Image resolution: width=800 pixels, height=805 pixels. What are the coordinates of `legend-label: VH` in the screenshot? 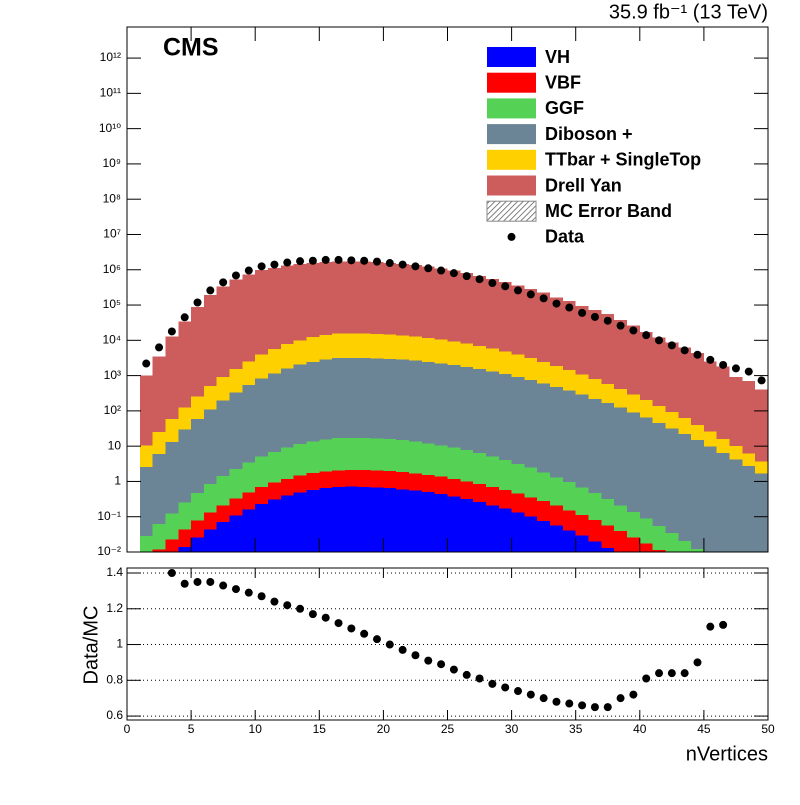 It's located at (557, 57).